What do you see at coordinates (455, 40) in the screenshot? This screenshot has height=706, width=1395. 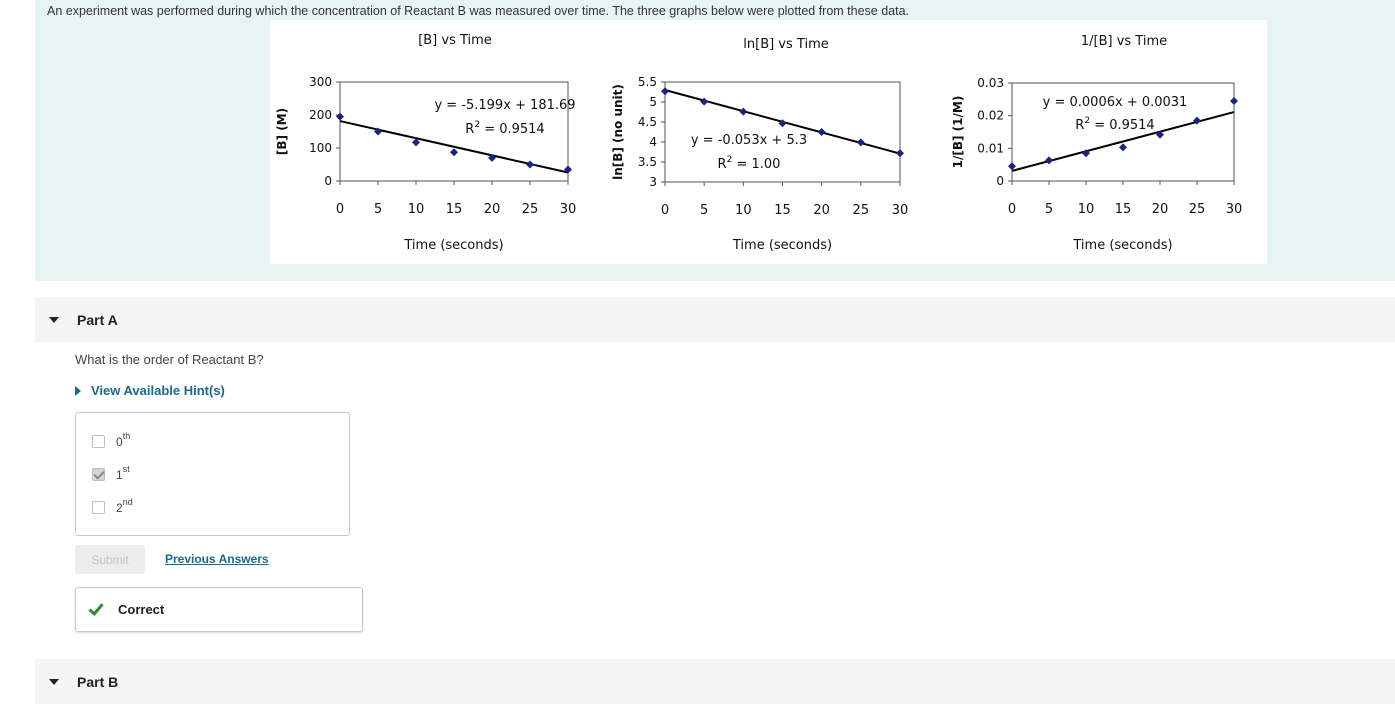 I see `chart-0-title: [B] vs Time` at bounding box center [455, 40].